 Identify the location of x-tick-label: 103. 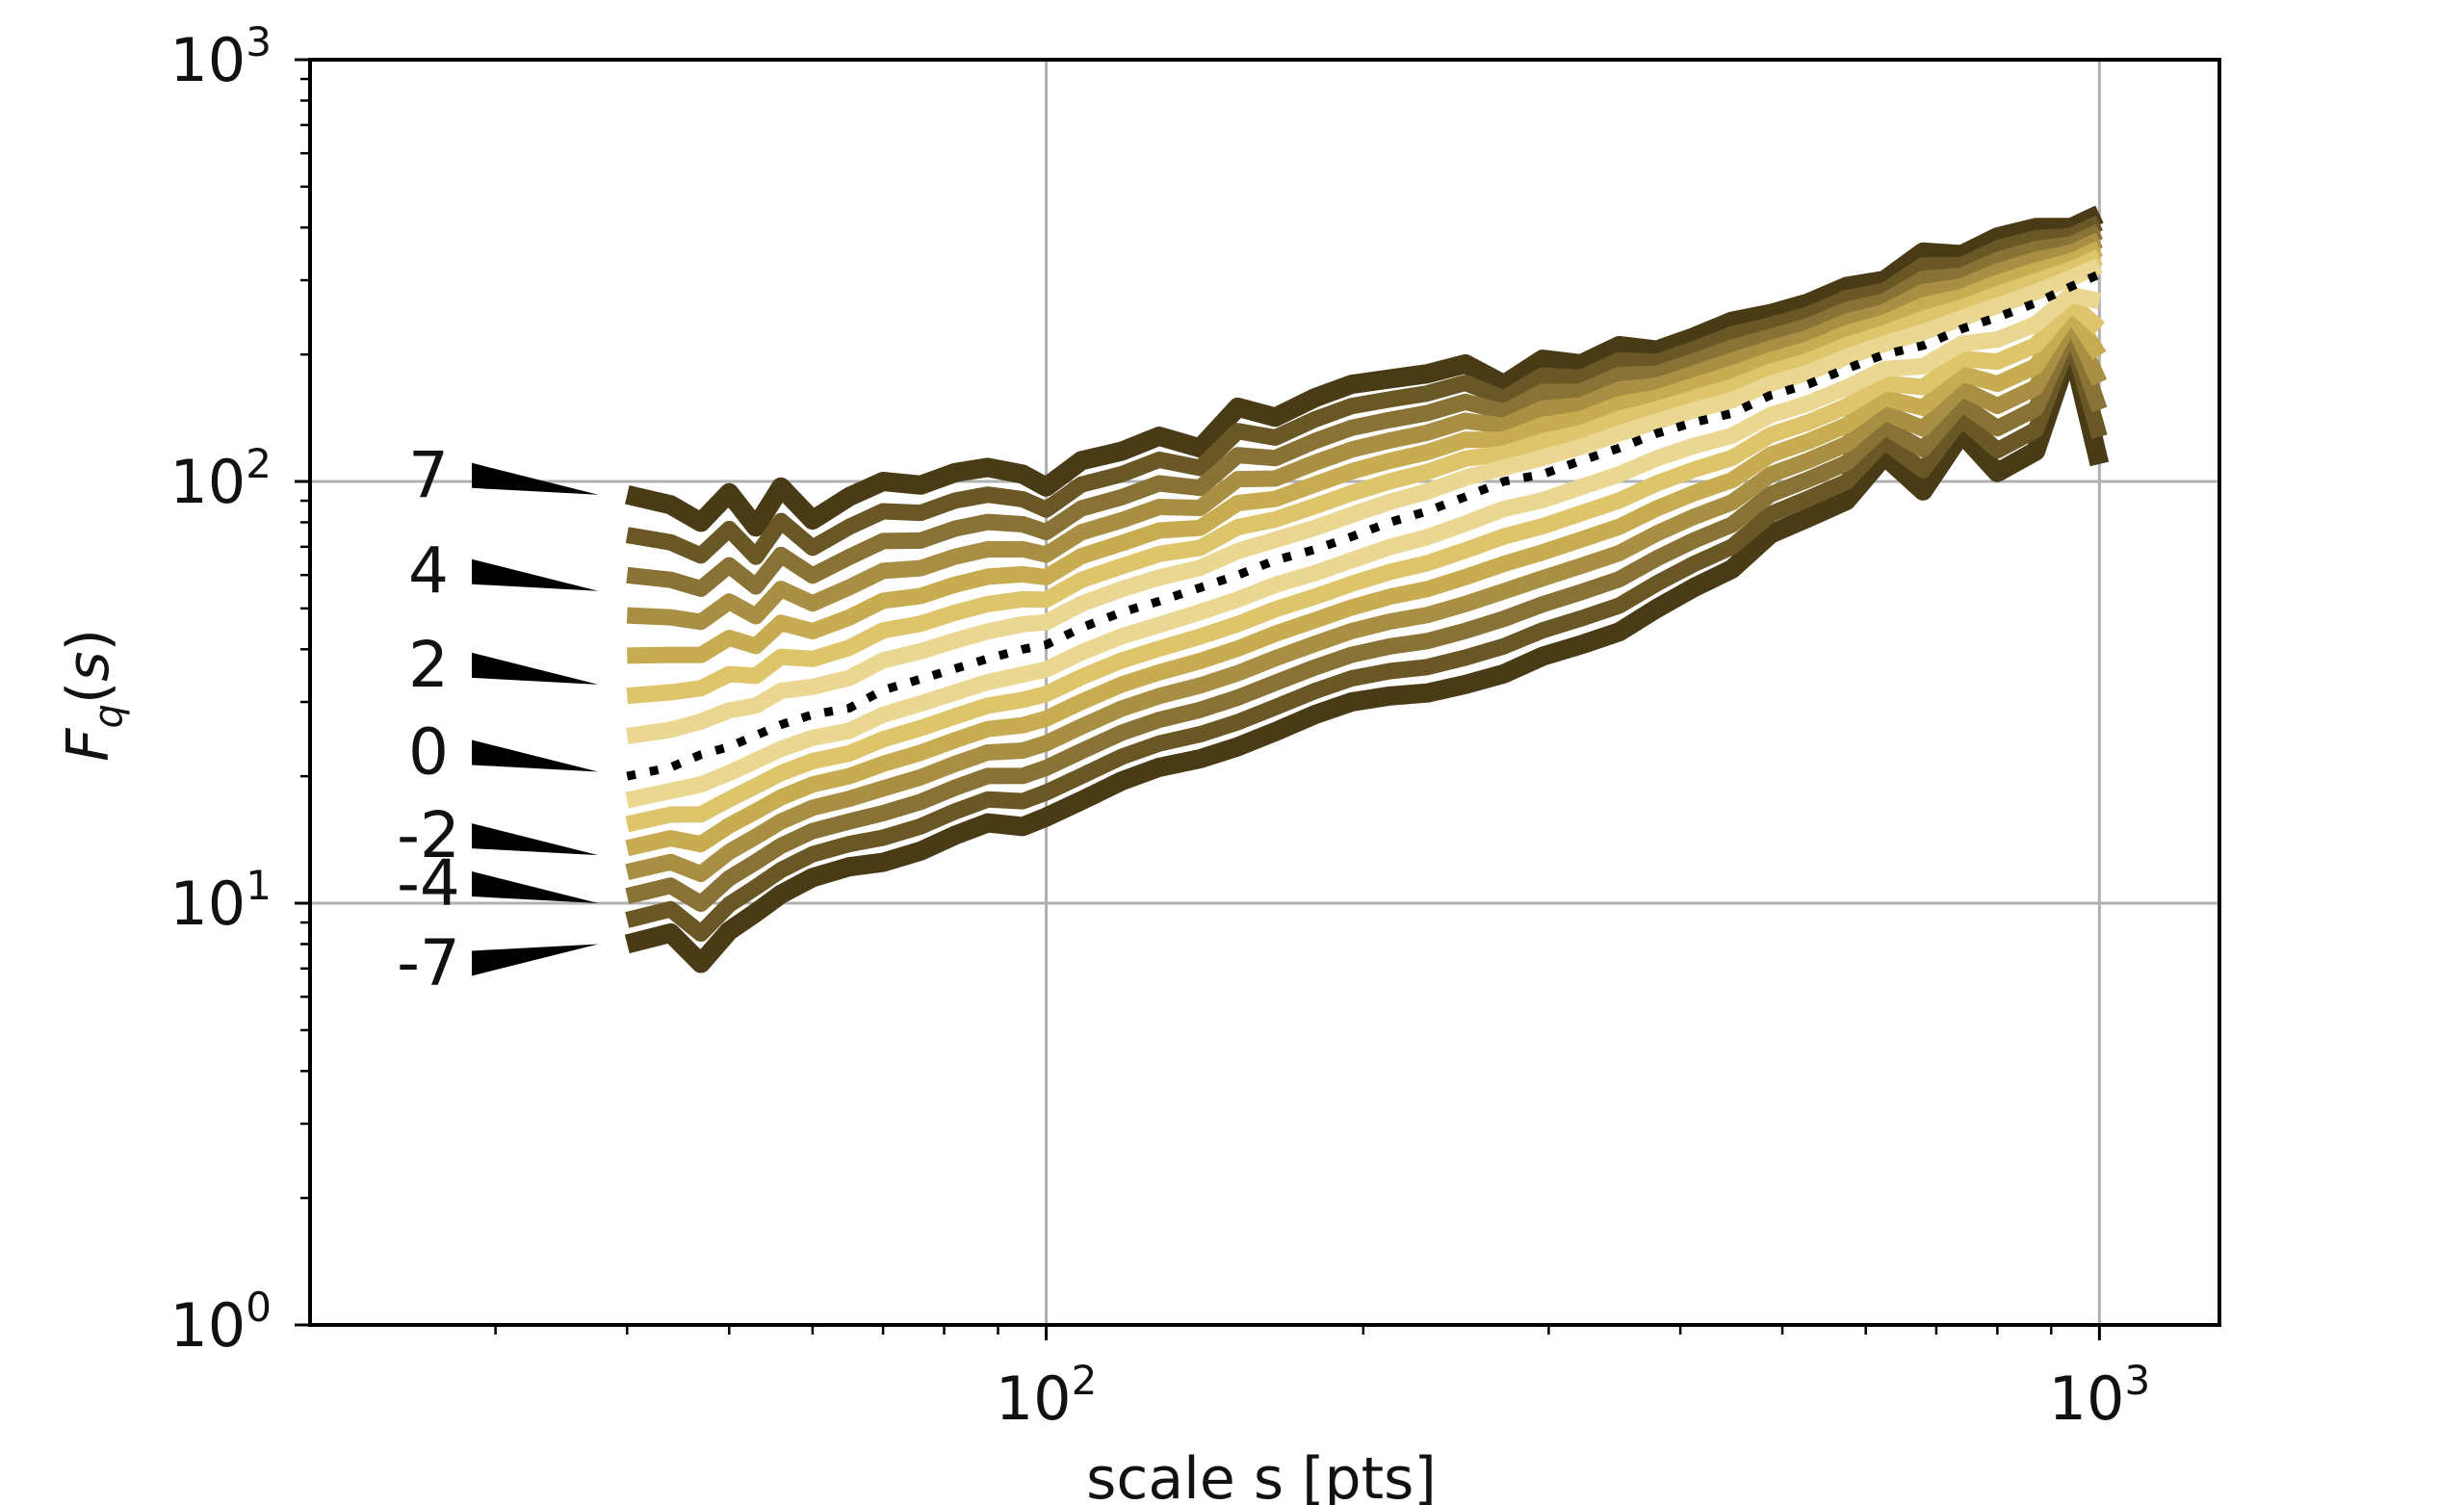
(2100, 1396).